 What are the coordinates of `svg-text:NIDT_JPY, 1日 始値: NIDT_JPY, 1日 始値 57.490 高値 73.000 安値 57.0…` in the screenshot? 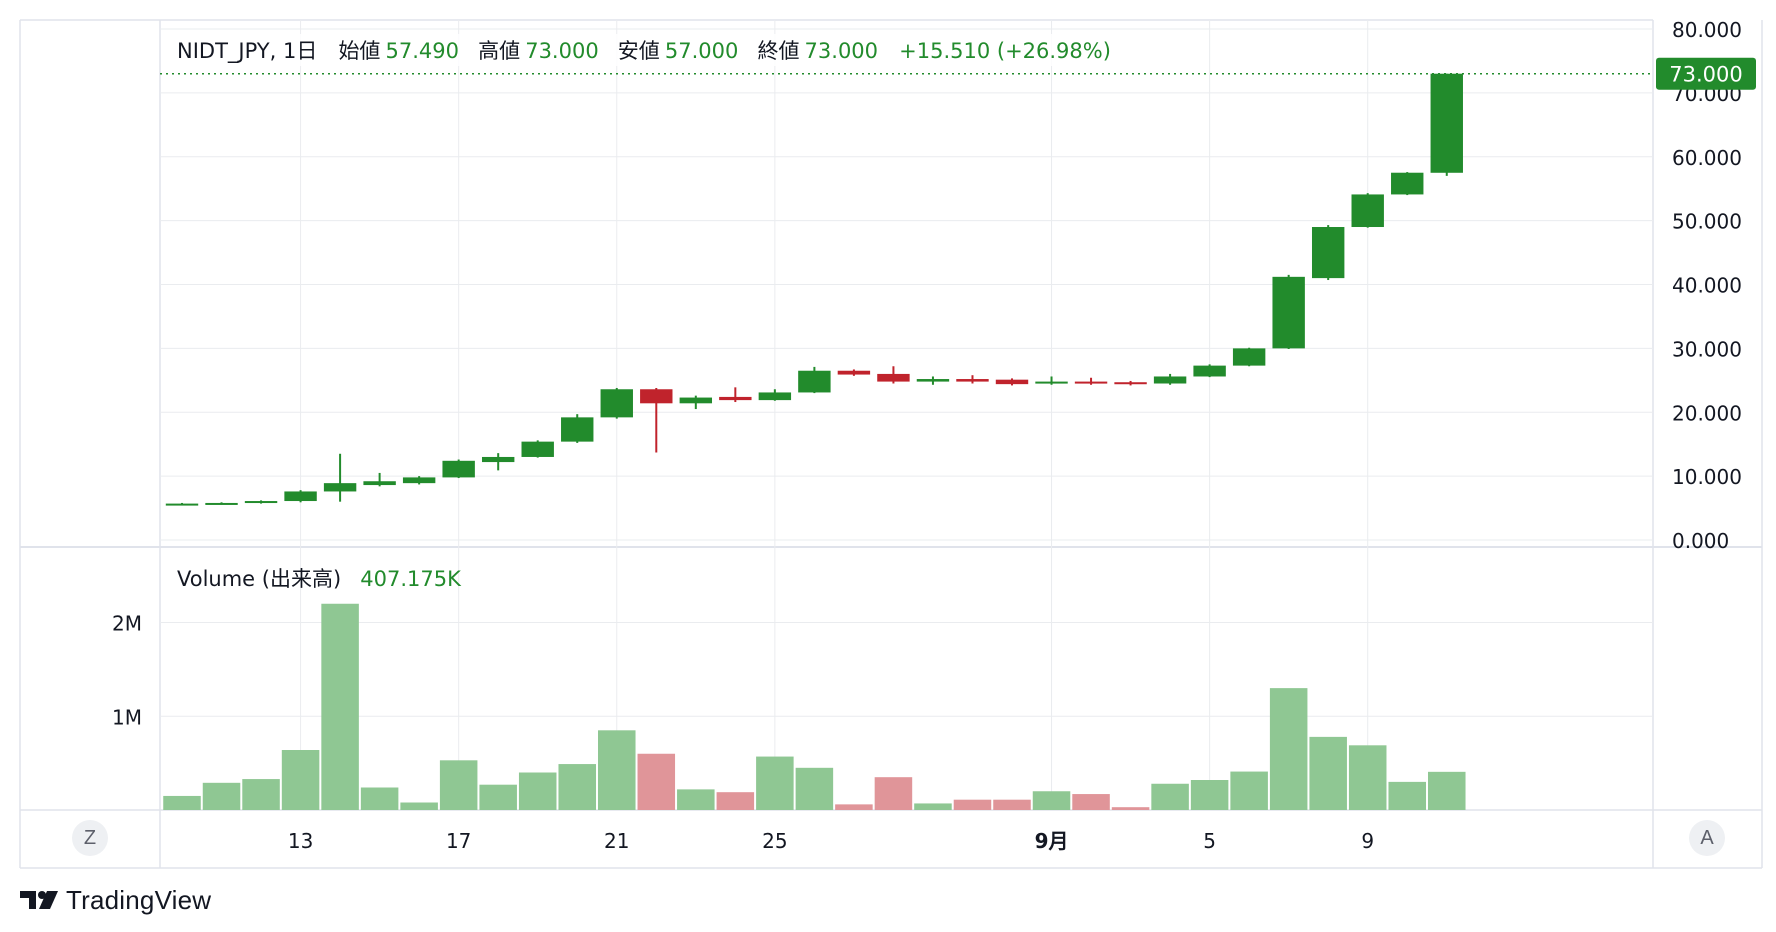 It's located at (644, 51).